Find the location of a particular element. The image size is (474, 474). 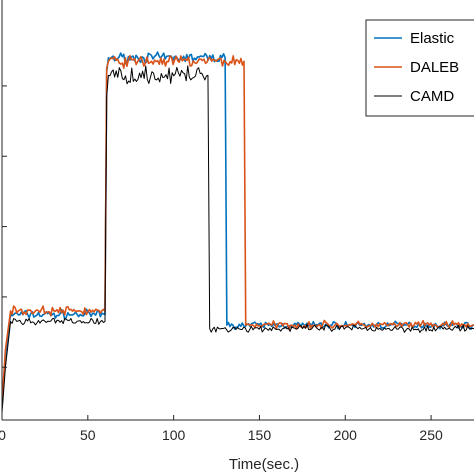

legend-box is located at coordinates (419, 68).